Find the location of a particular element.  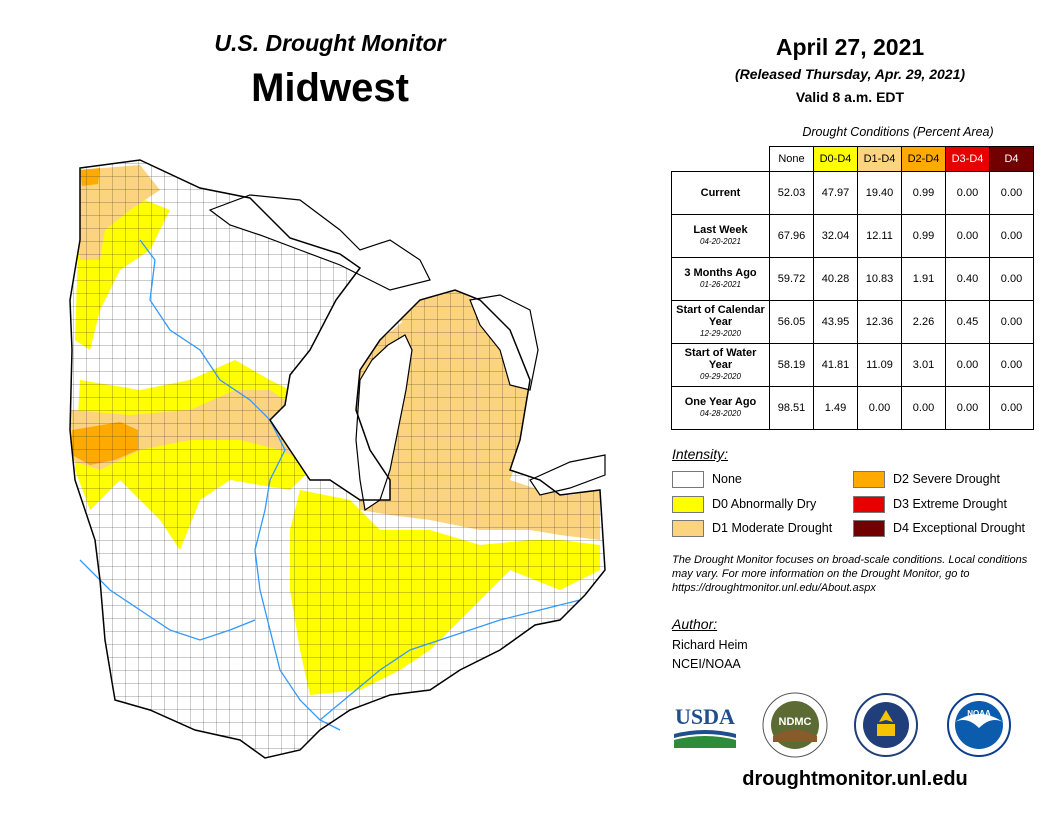

lake-michigan is located at coordinates (384, 423).